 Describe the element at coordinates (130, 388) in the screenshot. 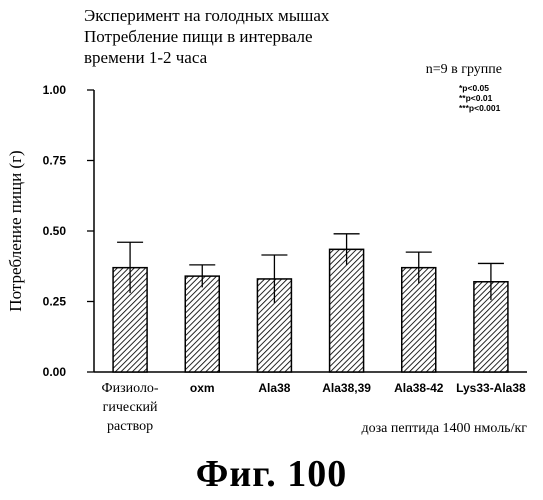

I see `x-tick-label: Физиоло-` at that location.